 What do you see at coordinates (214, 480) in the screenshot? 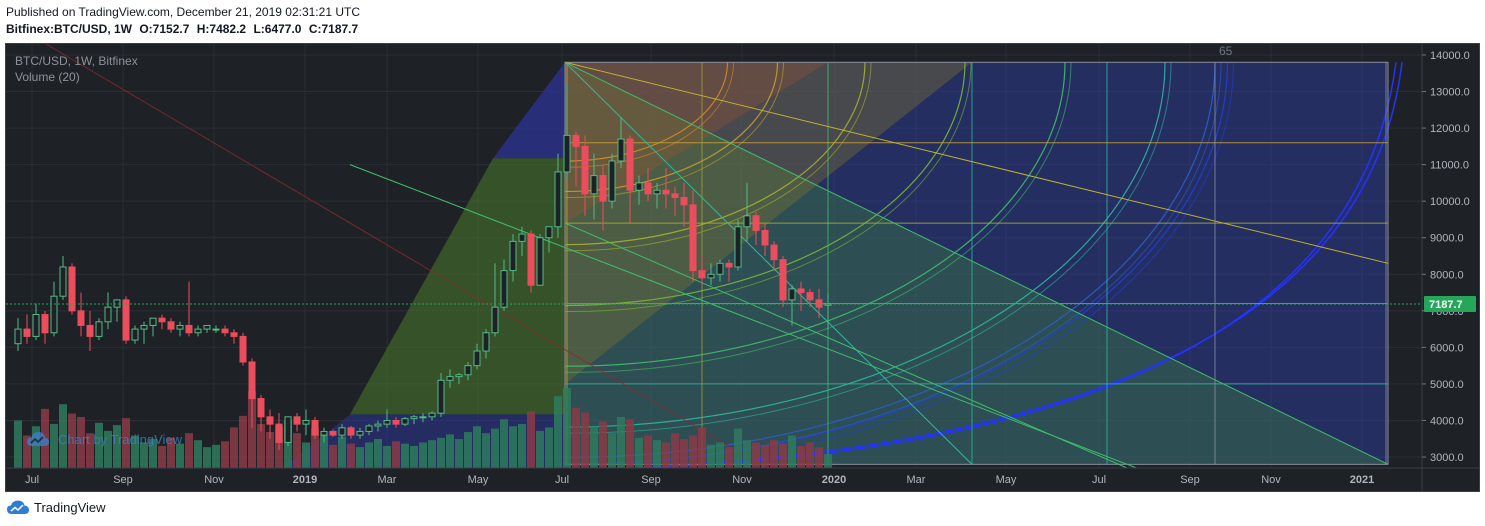
I see `x-tick-label: Nov` at bounding box center [214, 480].